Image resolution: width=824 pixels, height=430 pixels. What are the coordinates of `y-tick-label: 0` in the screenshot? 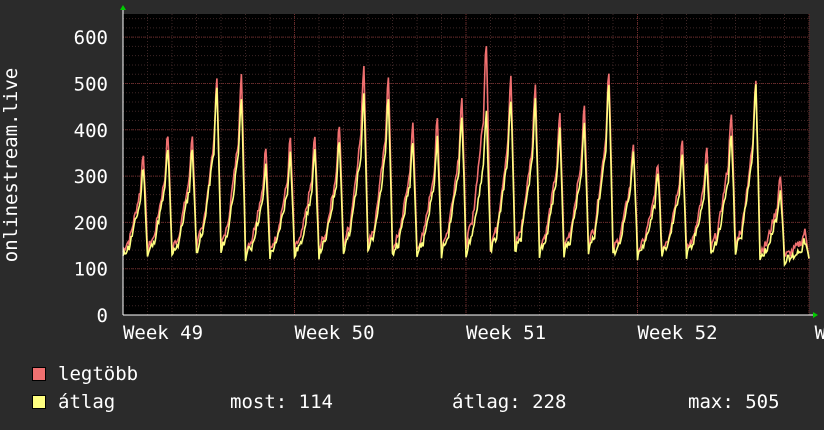 It's located at (102, 316).